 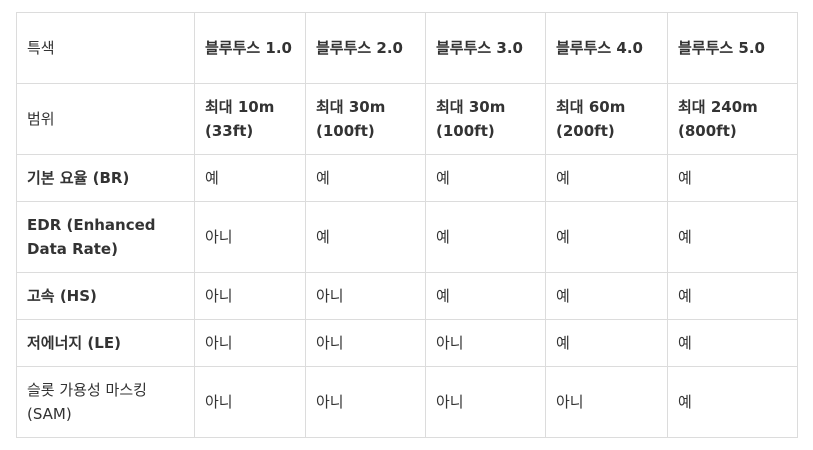 I want to click on feature-label-cell: 범위, so click(x=105, y=119).